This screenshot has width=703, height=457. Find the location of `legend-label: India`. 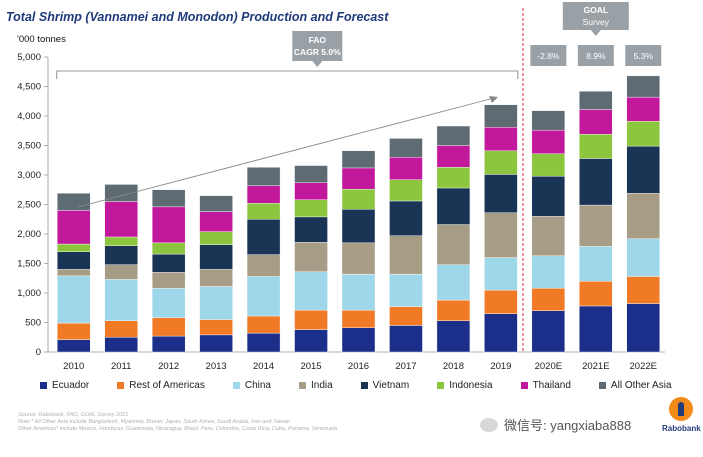

legend-label: India is located at coordinates (321, 385).